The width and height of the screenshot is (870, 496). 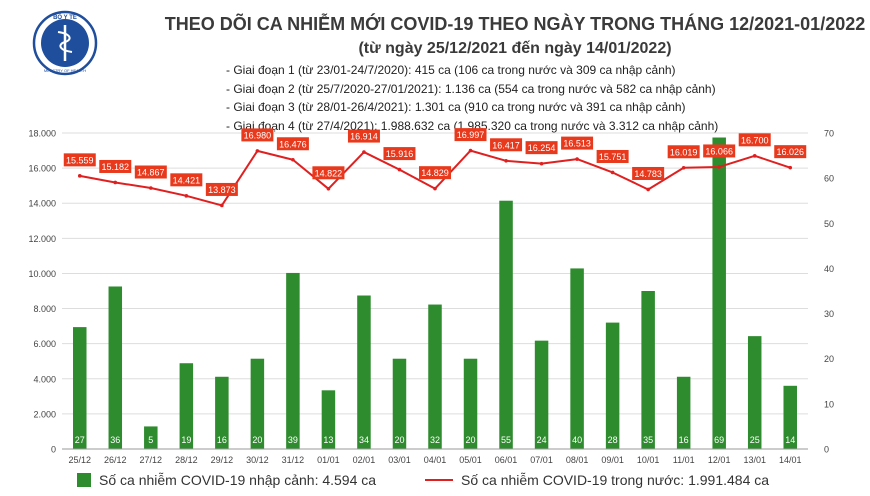 I want to click on line-value-label: 15.182, so click(x=116, y=167).